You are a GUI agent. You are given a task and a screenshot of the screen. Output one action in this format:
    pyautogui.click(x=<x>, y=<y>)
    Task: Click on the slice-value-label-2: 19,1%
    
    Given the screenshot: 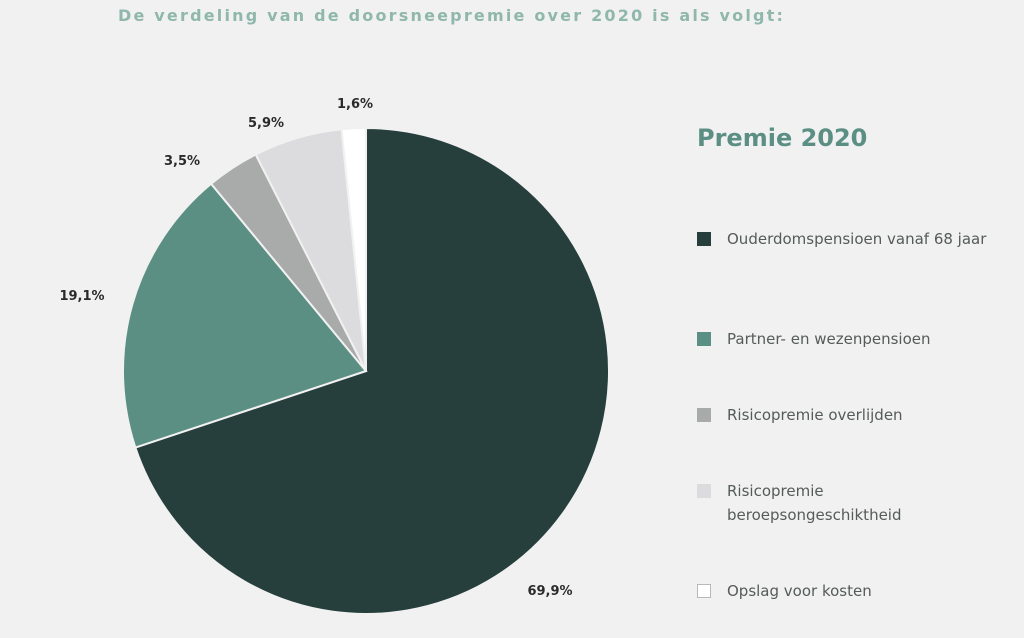 What is the action you would take?
    pyautogui.click(x=81, y=296)
    